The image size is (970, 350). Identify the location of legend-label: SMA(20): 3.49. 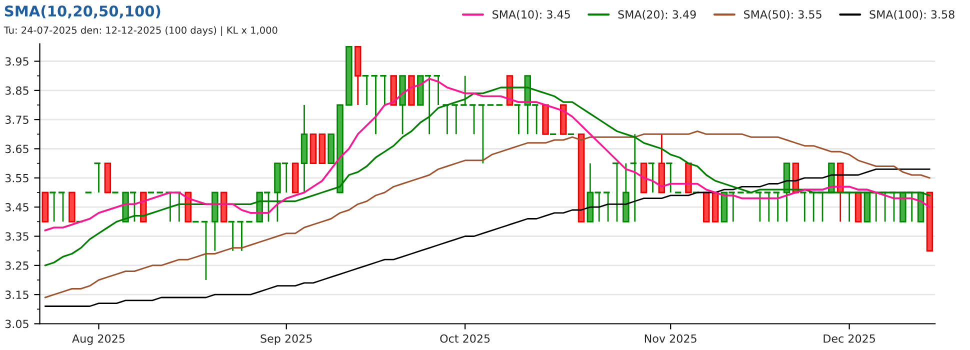
(657, 15).